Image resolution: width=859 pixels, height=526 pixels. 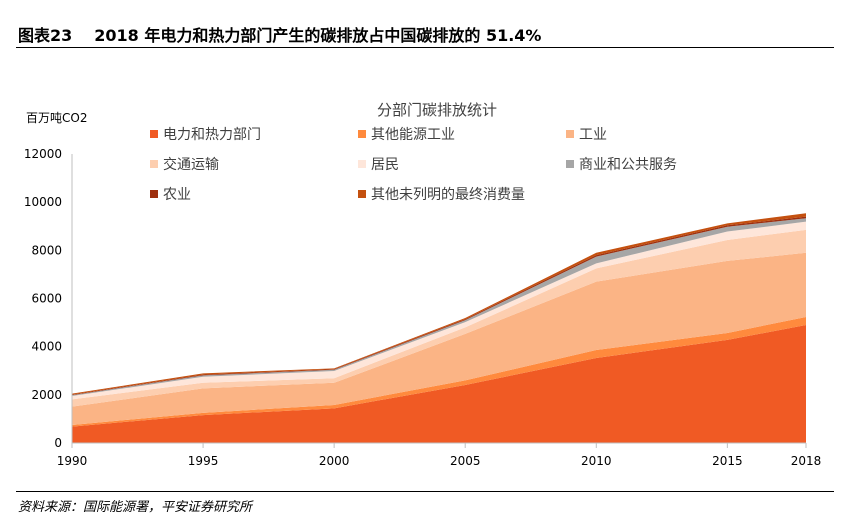 I want to click on legend-label-0: 电力和热力部门, so click(x=212, y=135).